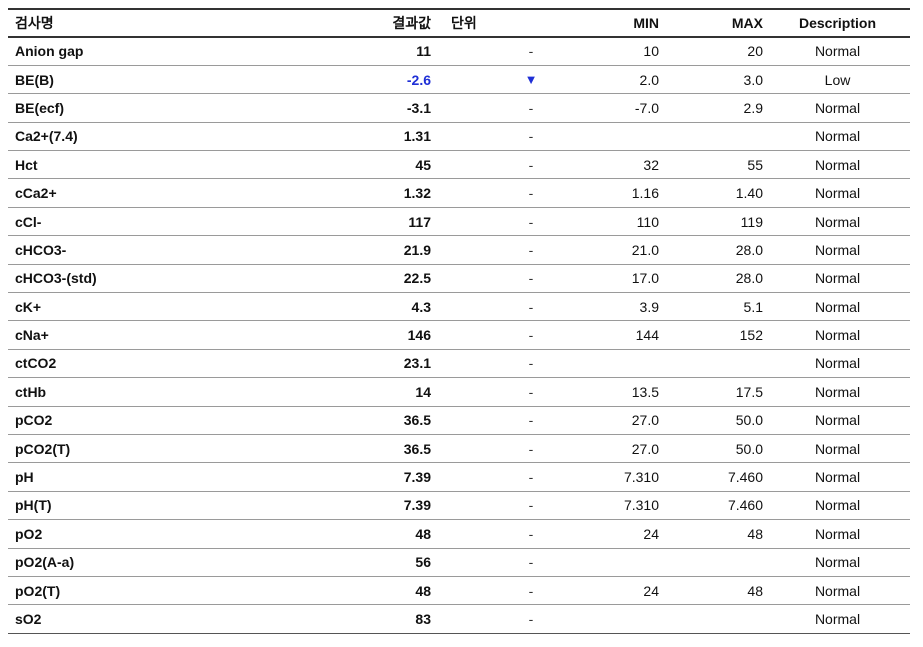 This screenshot has height=647, width=923. What do you see at coordinates (459, 307) in the screenshot?
I see `table-row: cK+ 4.3 -3.9 5.1 Normal` at bounding box center [459, 307].